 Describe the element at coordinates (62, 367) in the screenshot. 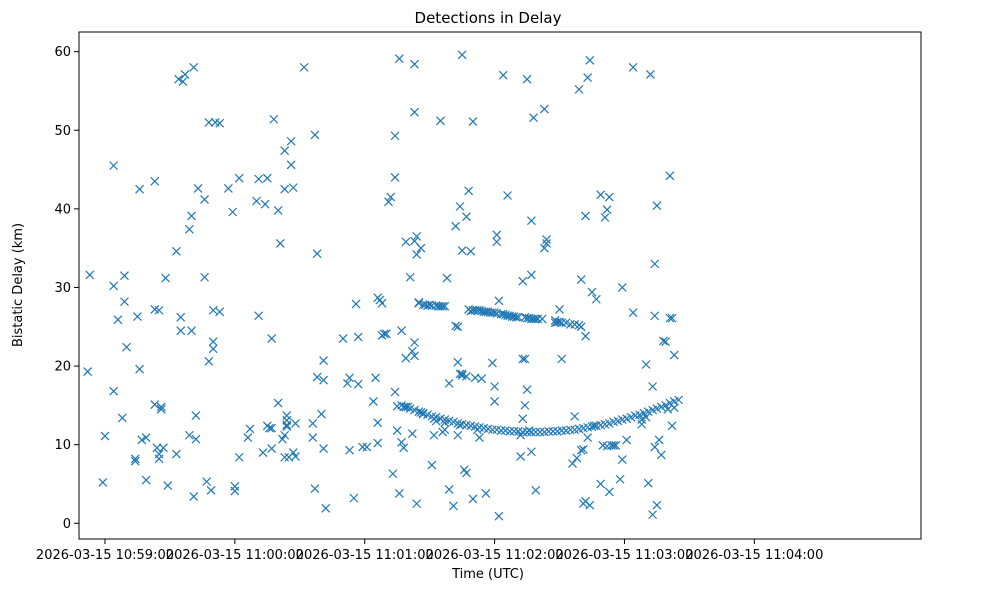

I see `y-tick-label: 20` at that location.